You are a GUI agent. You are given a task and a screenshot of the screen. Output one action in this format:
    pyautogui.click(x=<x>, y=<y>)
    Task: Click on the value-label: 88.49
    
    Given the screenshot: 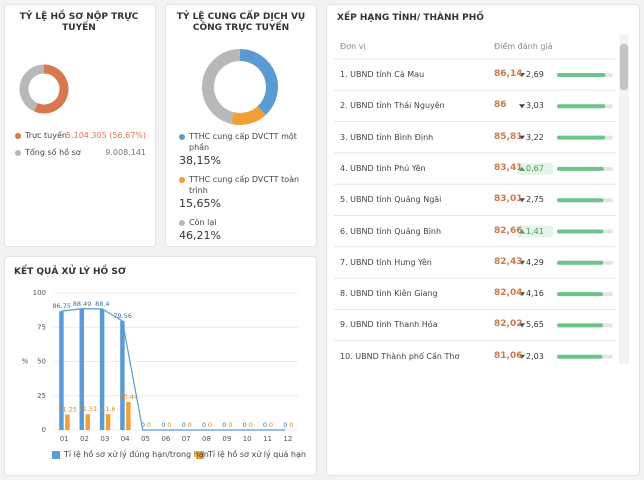 What is the action you would take?
    pyautogui.click(x=82, y=304)
    